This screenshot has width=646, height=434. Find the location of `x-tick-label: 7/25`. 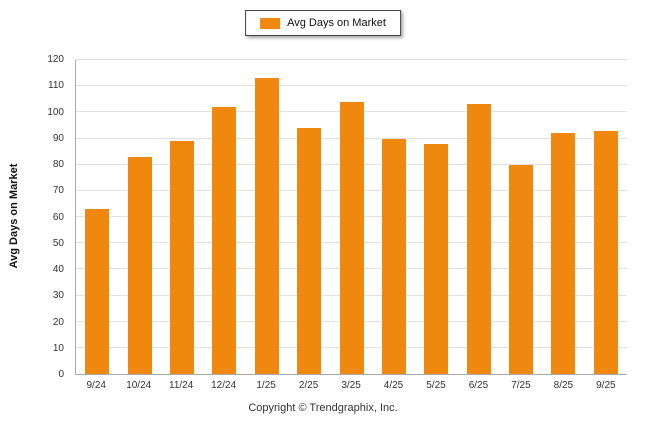

x-tick-label: 7/25 is located at coordinates (521, 385).